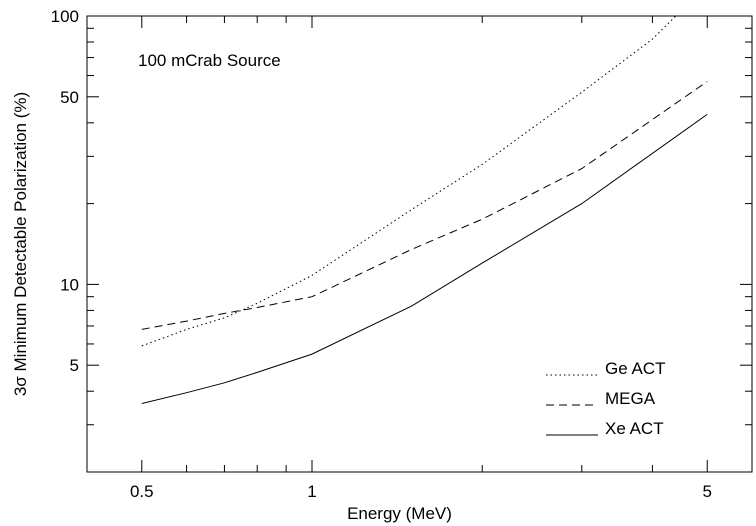 Image resolution: width=756 pixels, height=526 pixels. I want to click on x-tick-label: 1, so click(311, 491).